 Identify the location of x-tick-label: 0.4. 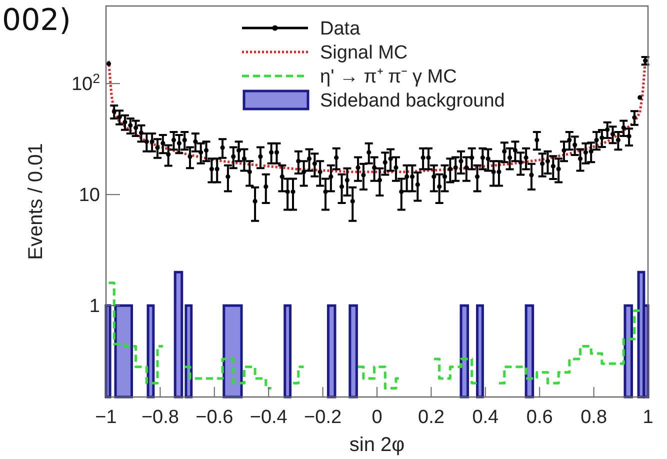
(486, 417).